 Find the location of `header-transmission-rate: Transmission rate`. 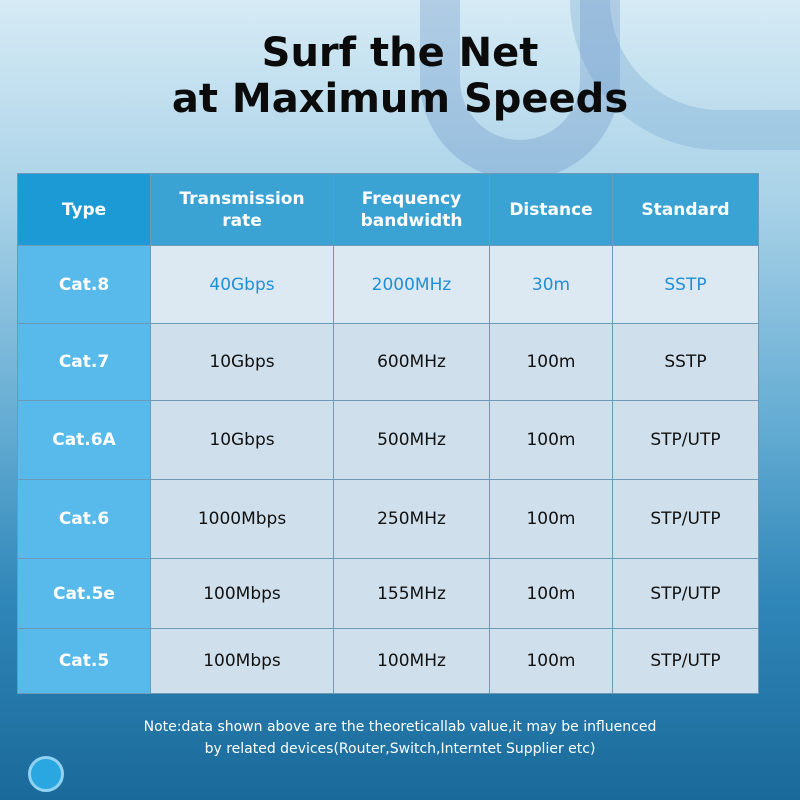

header-transmission-rate: Transmission rate is located at coordinates (242, 209).